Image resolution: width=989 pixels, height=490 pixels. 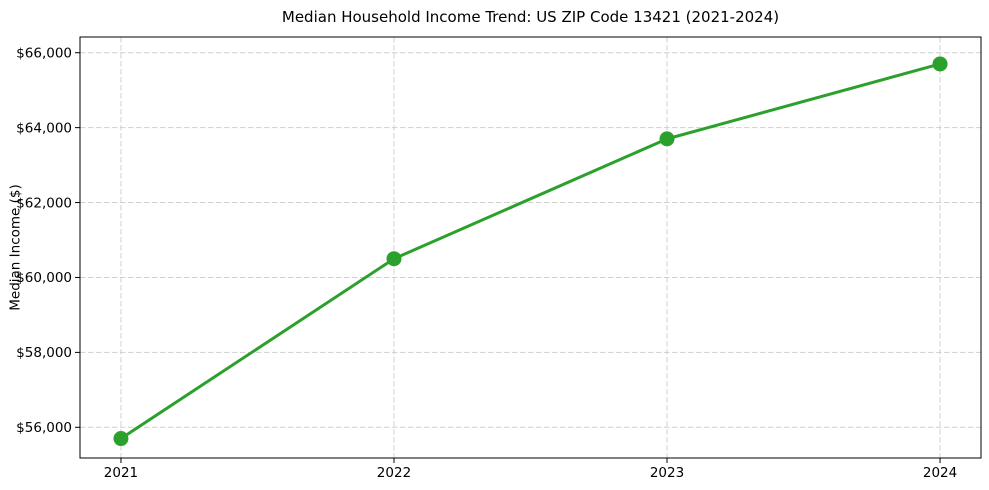 What do you see at coordinates (44, 203) in the screenshot?
I see `y-tick-label: $62,000` at bounding box center [44, 203].